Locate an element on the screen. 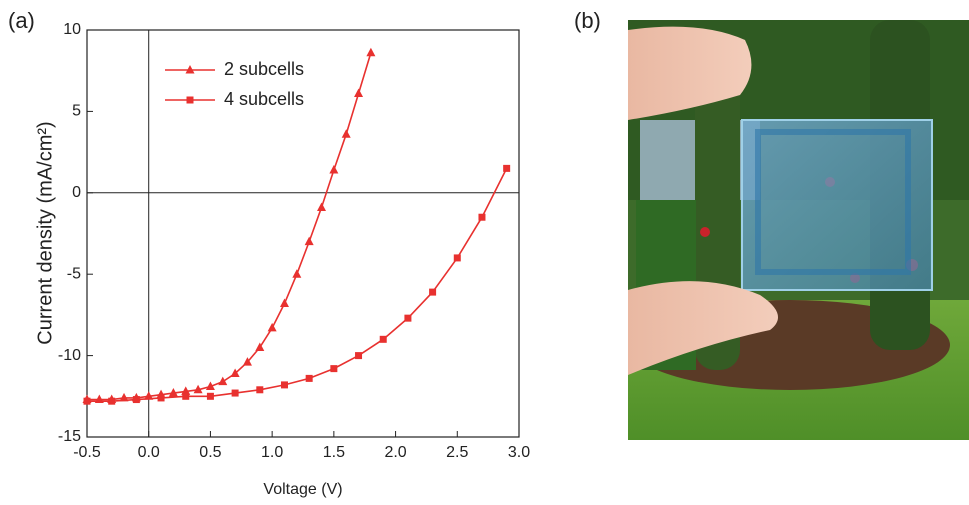 This screenshot has height=505, width=969. y-tick-label: 5 is located at coordinates (76, 111).